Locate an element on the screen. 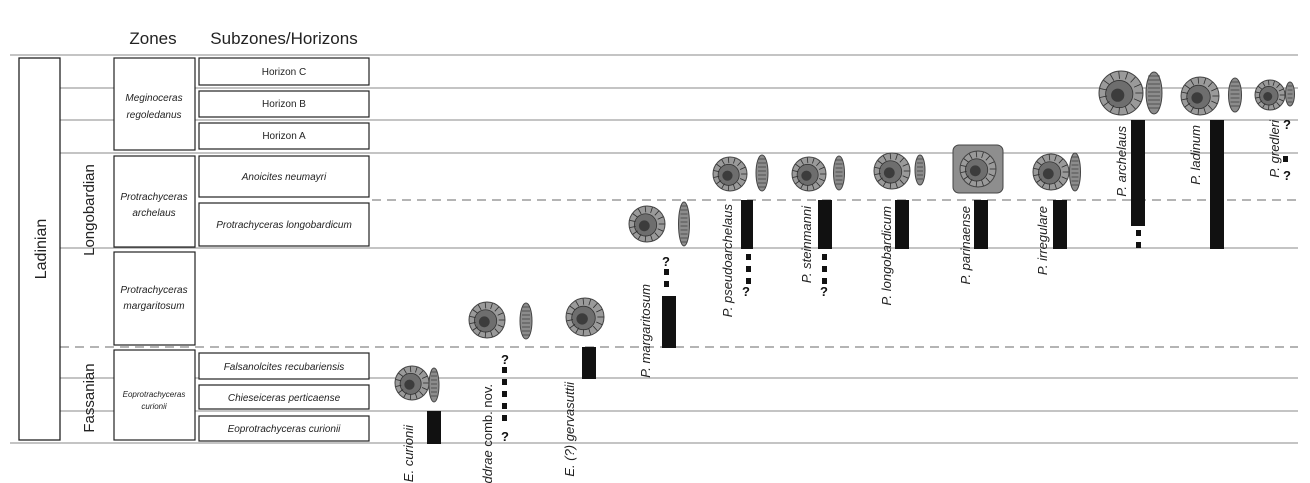 The image size is (1310, 483). zones-header: Zones is located at coordinates (152, 38).